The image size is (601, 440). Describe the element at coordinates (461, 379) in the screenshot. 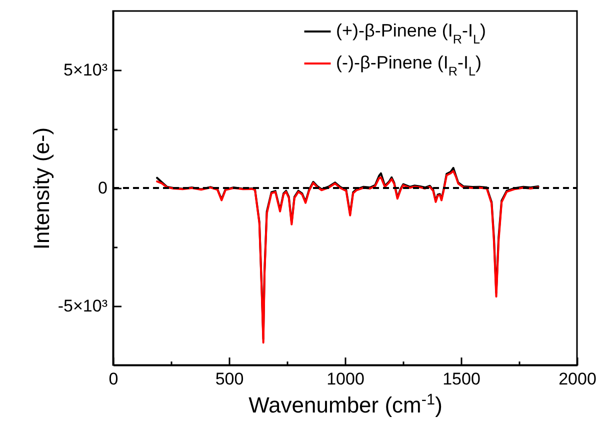

I see `x-tick-label: 1500` at that location.